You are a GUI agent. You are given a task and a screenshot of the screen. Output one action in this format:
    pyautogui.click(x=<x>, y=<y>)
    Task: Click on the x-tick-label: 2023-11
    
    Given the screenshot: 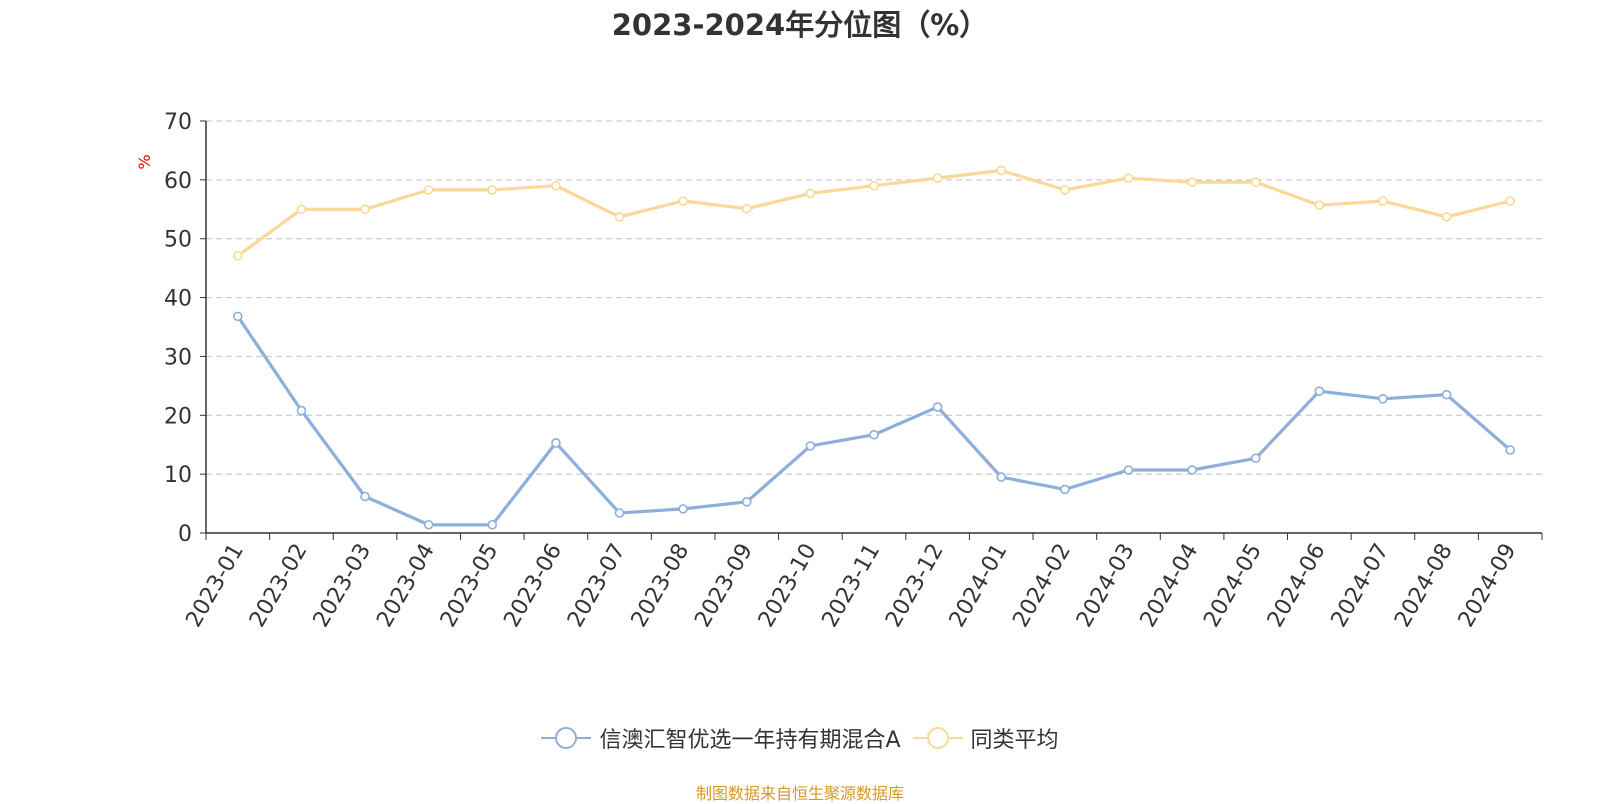 What is the action you would take?
    pyautogui.click(x=852, y=586)
    